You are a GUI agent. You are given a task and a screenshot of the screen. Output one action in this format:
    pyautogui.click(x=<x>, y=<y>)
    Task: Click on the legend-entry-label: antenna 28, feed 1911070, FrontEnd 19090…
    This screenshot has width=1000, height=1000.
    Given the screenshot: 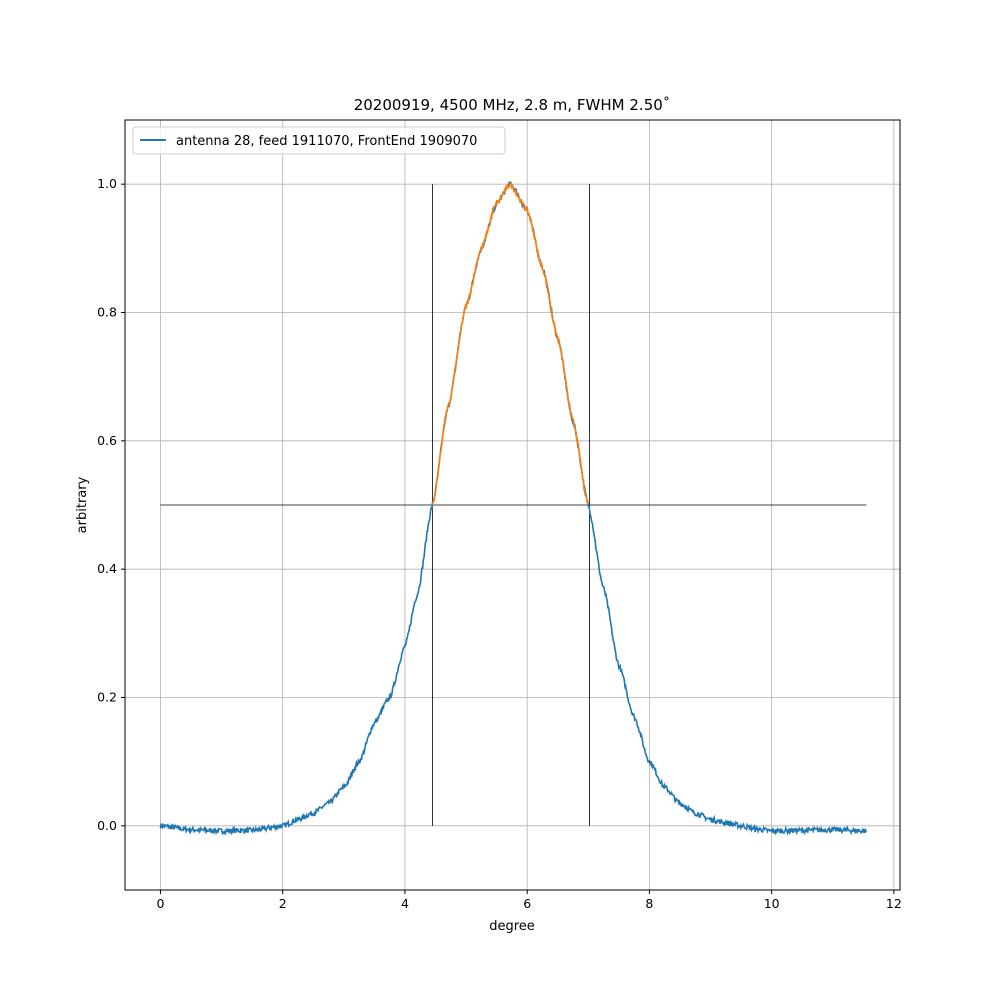 What is the action you would take?
    pyautogui.click(x=326, y=141)
    